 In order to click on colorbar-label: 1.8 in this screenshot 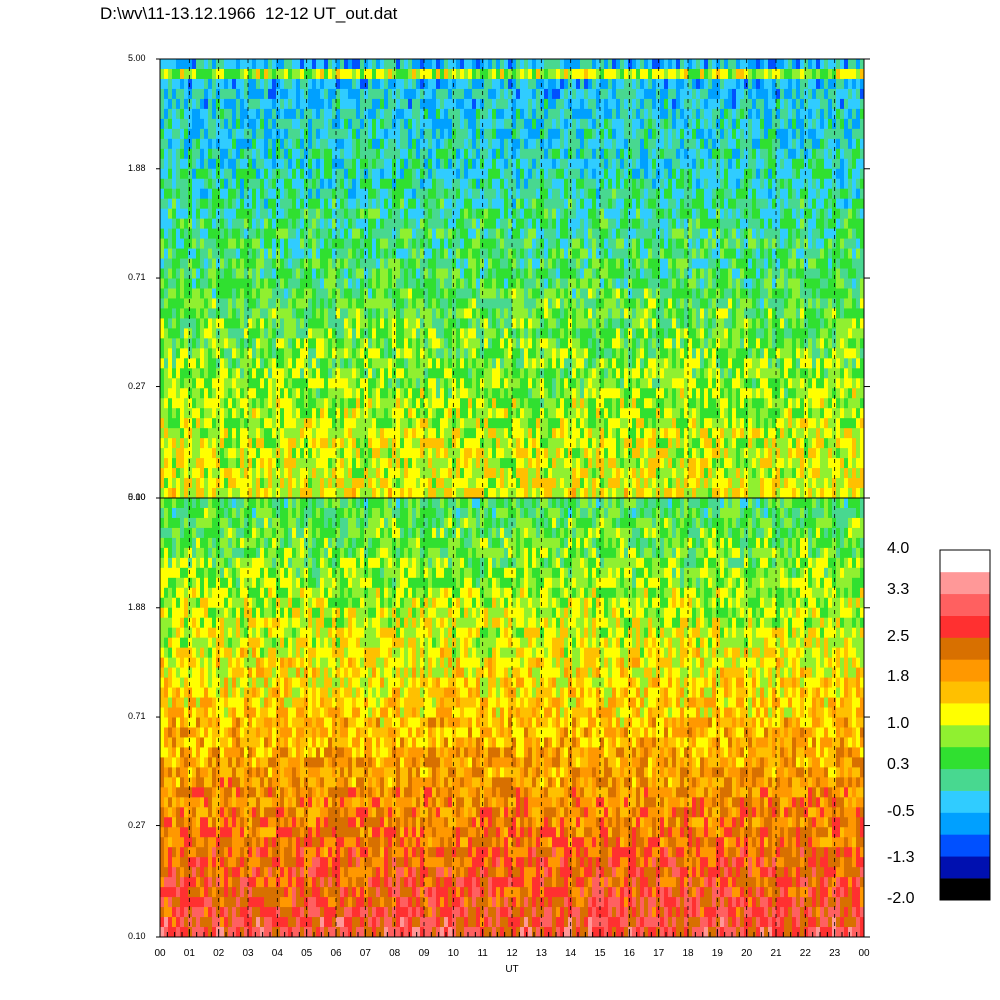, I will do `click(898, 677)`.